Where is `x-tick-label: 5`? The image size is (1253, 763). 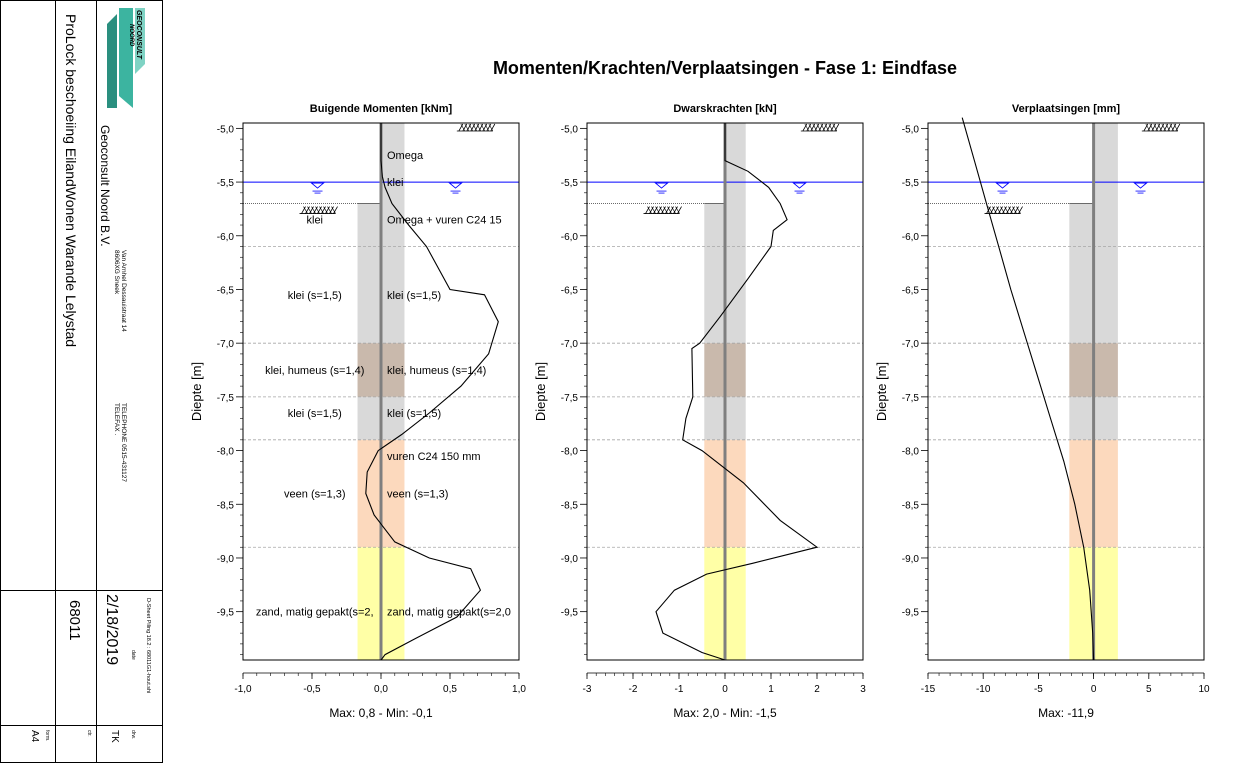 x-tick-label: 5 is located at coordinates (1149, 689).